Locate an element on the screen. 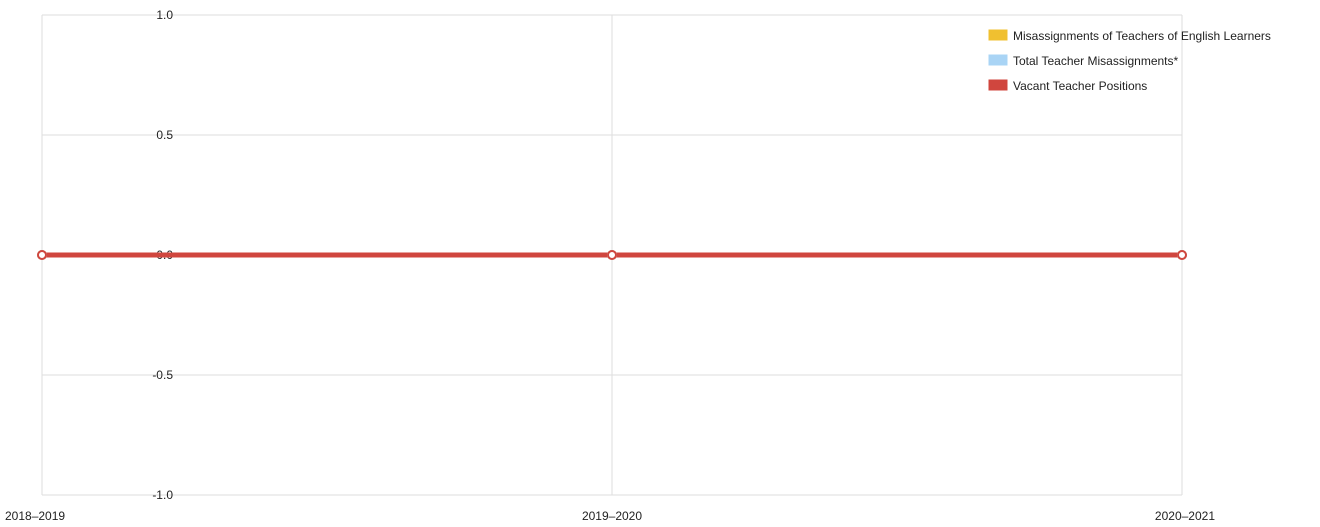 The image size is (1320, 527). y-tick-label: 0.5 is located at coordinates (164, 135).